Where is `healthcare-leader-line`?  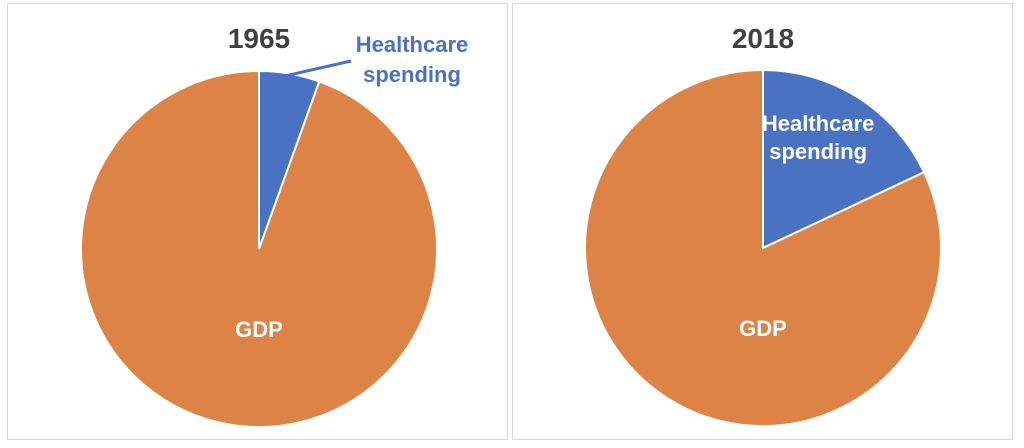
healthcare-leader-line is located at coordinates (318, 68).